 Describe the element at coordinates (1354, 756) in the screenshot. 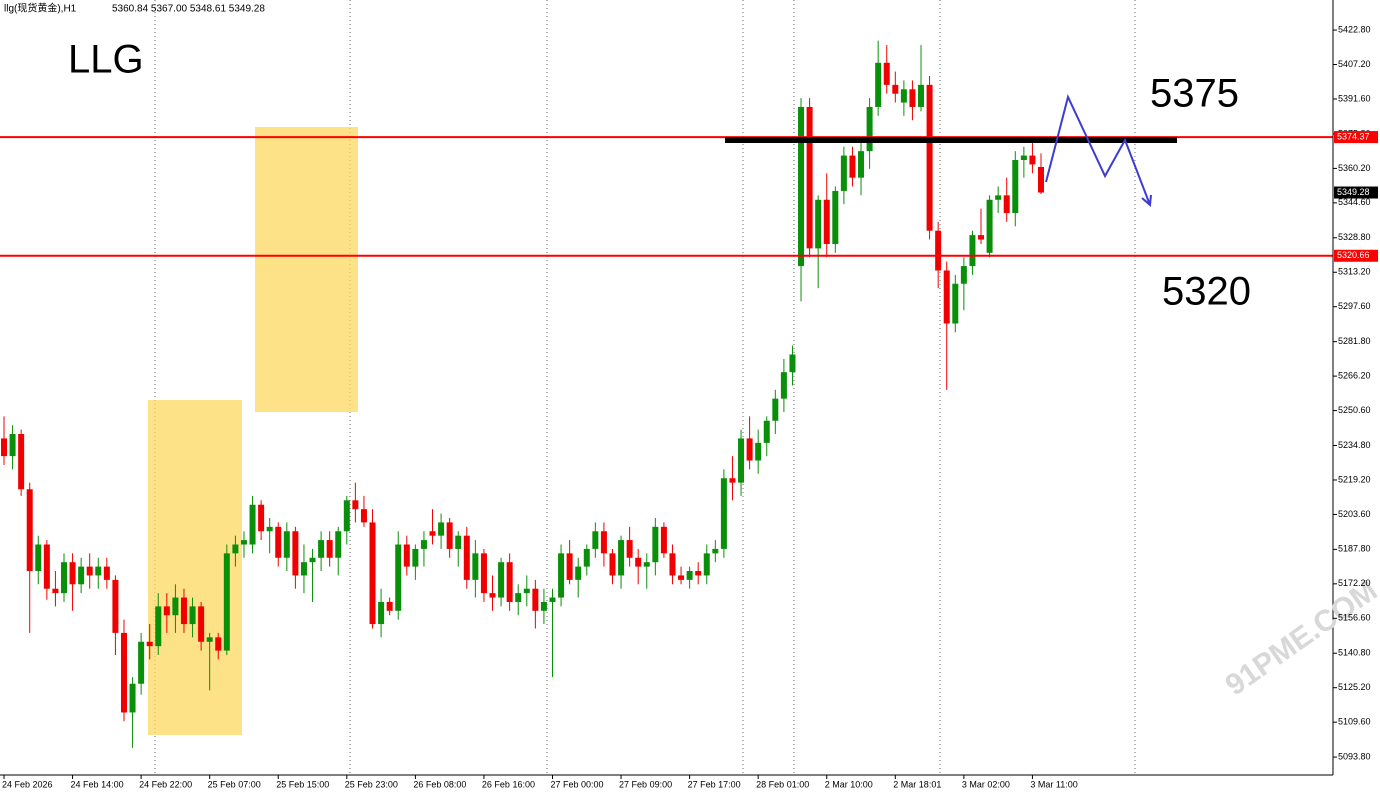

I see `y-tick-label: 5093.80` at that location.